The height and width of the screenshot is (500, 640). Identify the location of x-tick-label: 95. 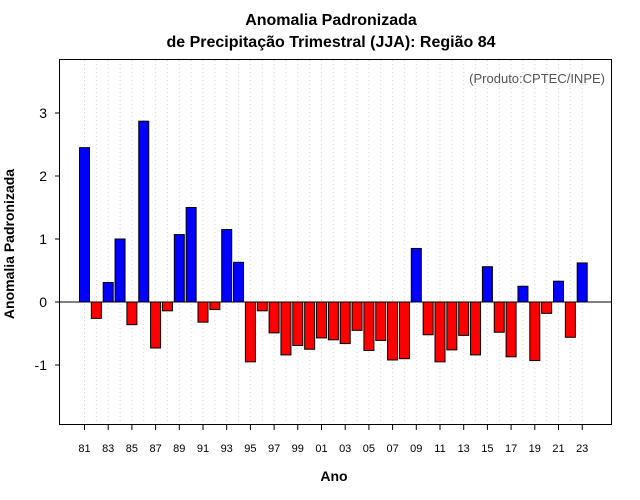
(250, 449).